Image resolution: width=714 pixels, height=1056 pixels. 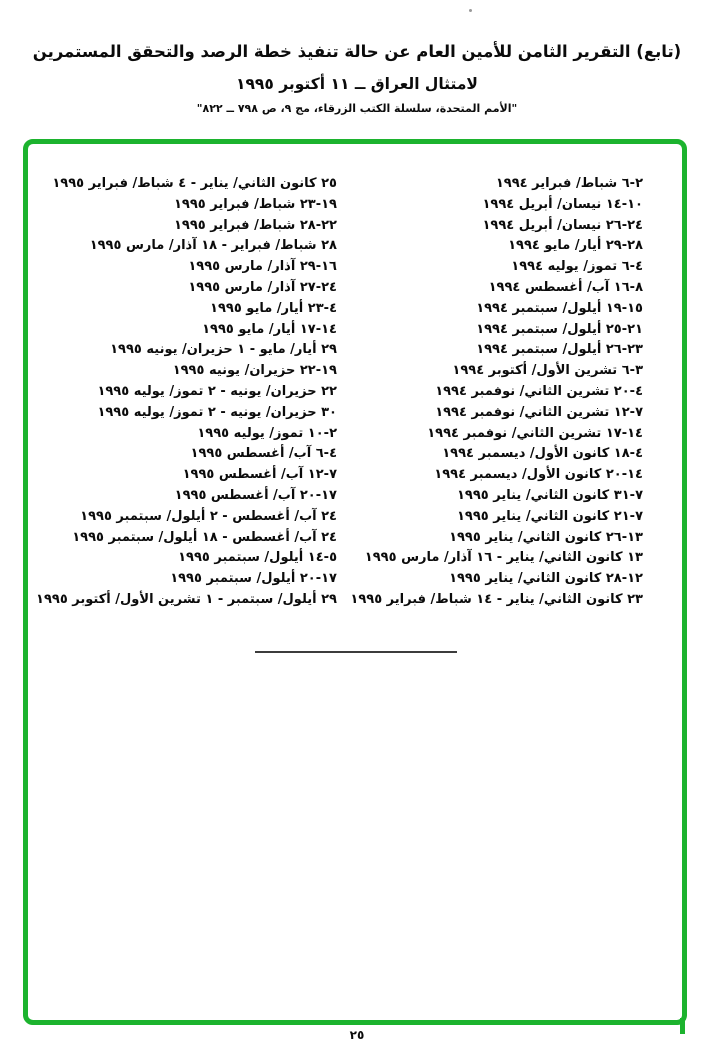 I want to click on inspection-date-entry: ١٢-٢٨ كانون الثاني/ يناير ١٩٩٥, so click(x=546, y=579).